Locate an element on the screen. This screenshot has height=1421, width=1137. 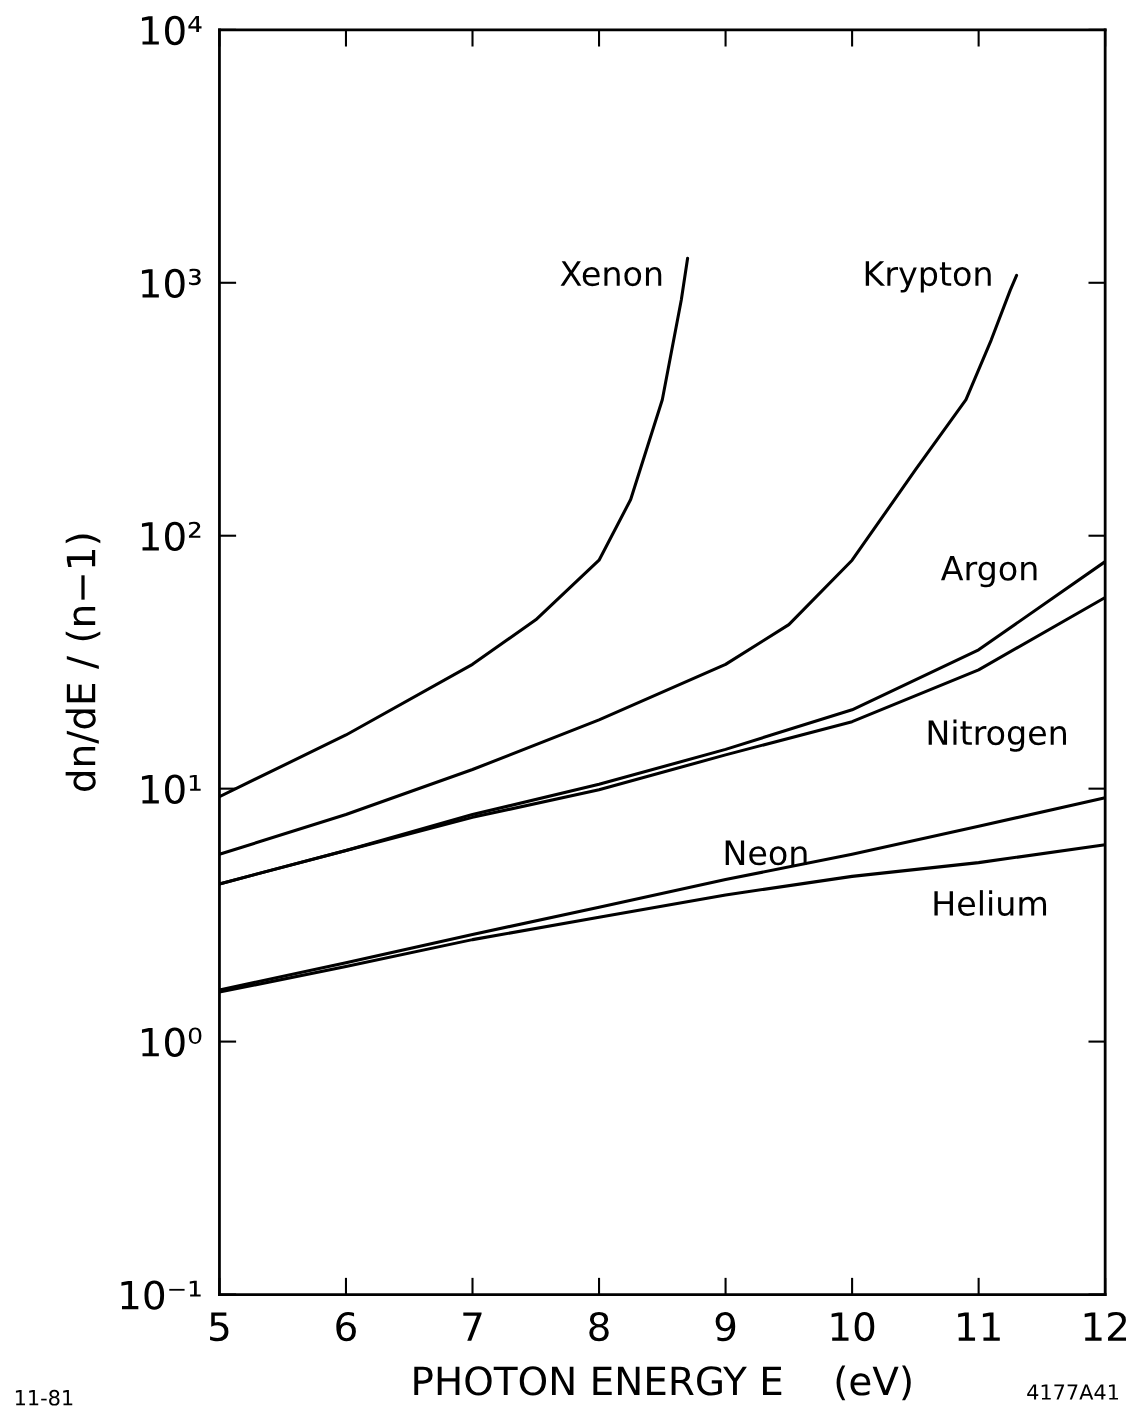
y-tick-label: 10⁰ is located at coordinates (171, 1042).